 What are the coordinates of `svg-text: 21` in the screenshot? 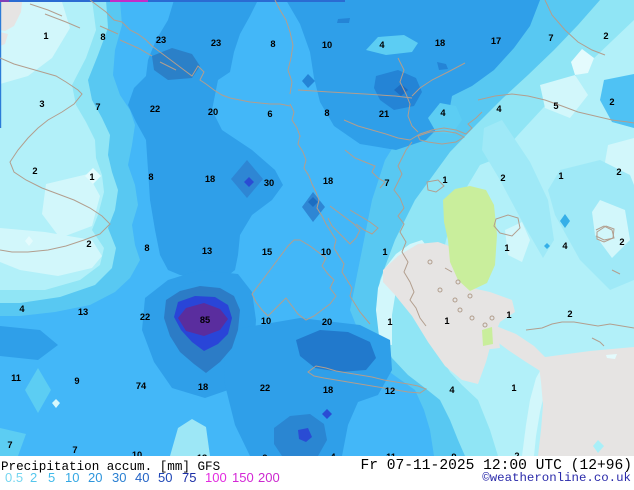 It's located at (384, 114).